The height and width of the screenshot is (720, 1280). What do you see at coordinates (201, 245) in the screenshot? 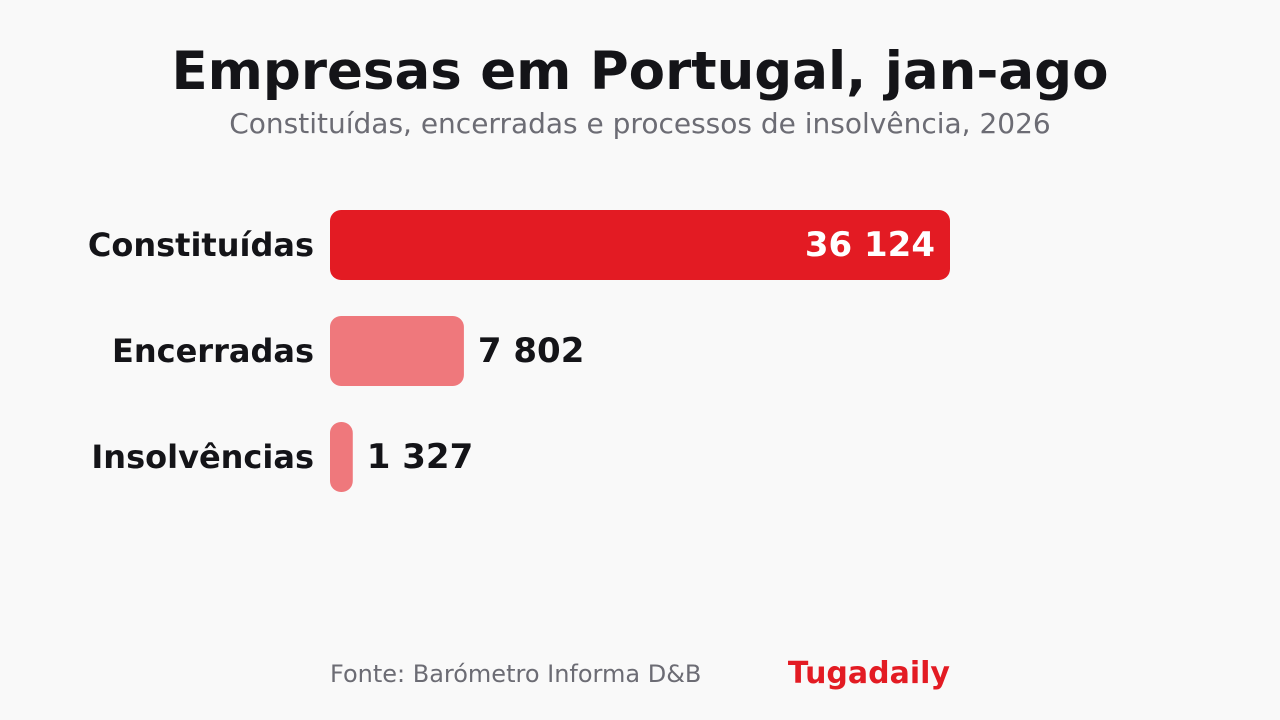
I see `category-label: Constituídas` at bounding box center [201, 245].